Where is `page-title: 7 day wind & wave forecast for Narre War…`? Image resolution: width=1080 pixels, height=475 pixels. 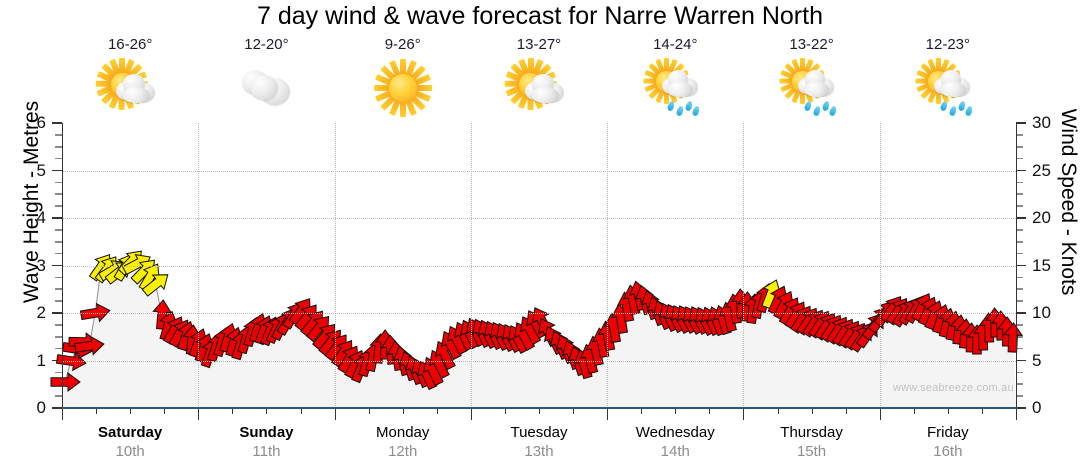 page-title: 7 day wind & wave forecast for Narre War… is located at coordinates (540, 16).